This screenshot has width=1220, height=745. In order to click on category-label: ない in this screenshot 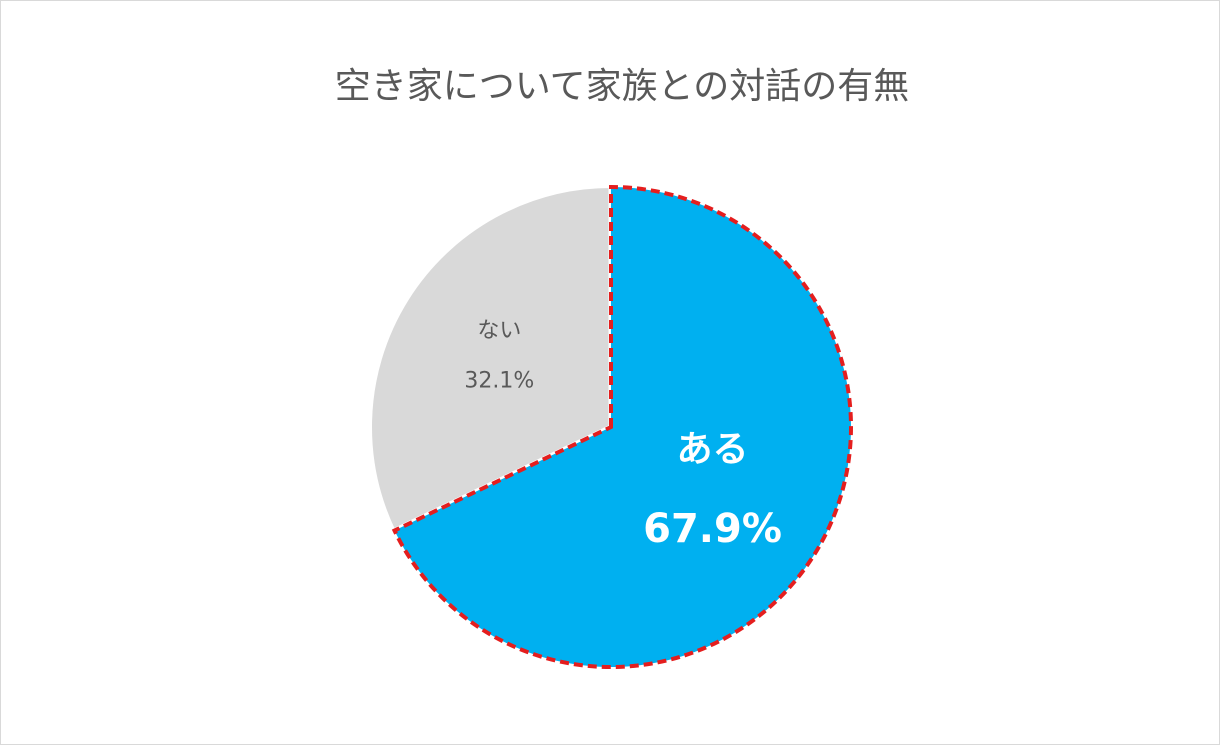, I will do `click(499, 331)`.